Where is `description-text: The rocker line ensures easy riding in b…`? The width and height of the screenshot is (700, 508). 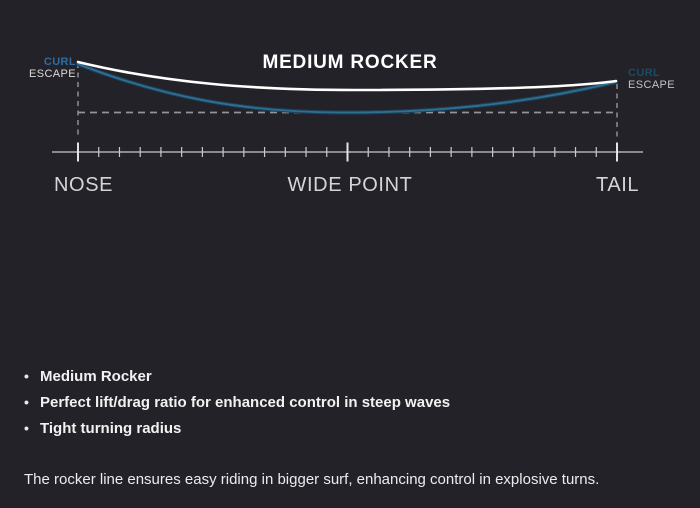 description-text: The rocker line ensures easy riding in b… is located at coordinates (312, 479).